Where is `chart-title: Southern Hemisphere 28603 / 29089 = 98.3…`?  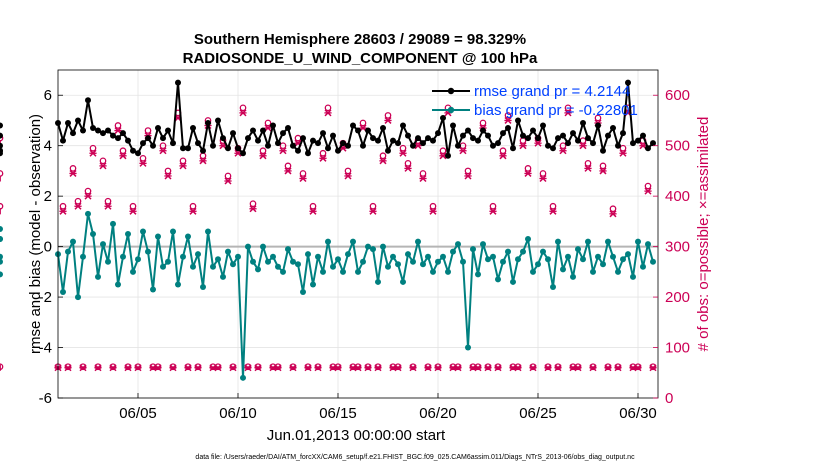
chart-title: Southern Hemisphere 28603 / 29089 = 98.3… is located at coordinates (360, 39).